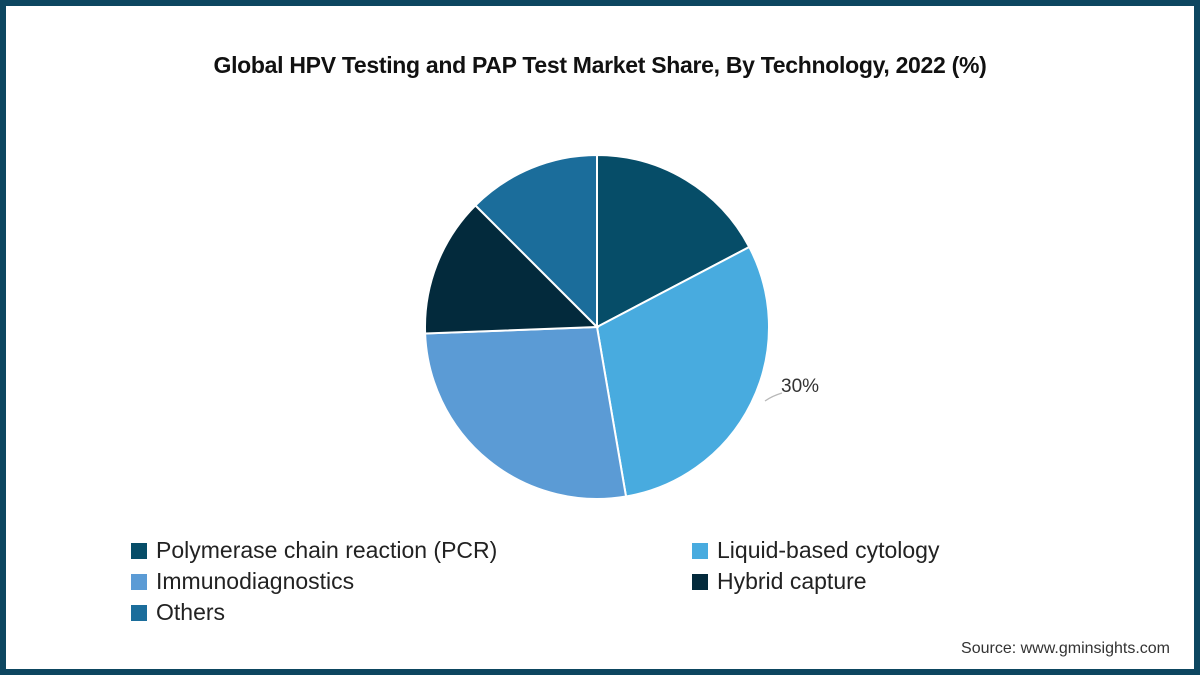 This screenshot has width=1200, height=675. Describe the element at coordinates (800, 386) in the screenshot. I see `data-label-liquid-based-cytology: 30%` at that location.